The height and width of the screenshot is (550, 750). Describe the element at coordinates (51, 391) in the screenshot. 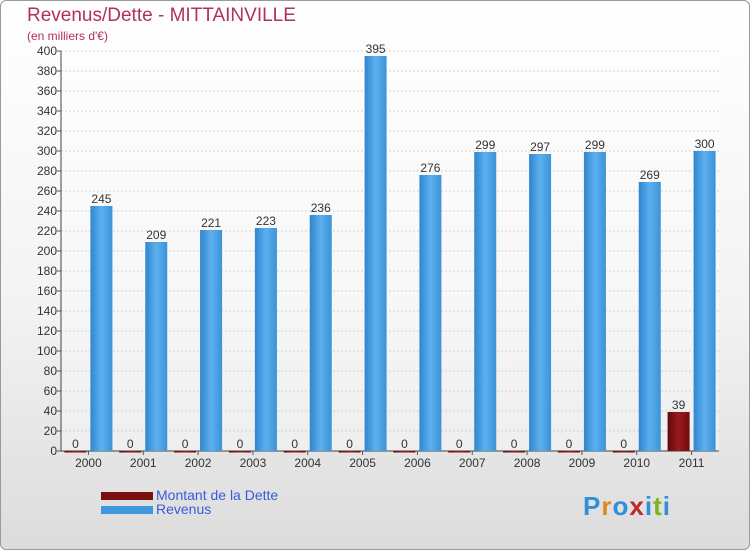

I see `y-tick-label: 60` at that location.